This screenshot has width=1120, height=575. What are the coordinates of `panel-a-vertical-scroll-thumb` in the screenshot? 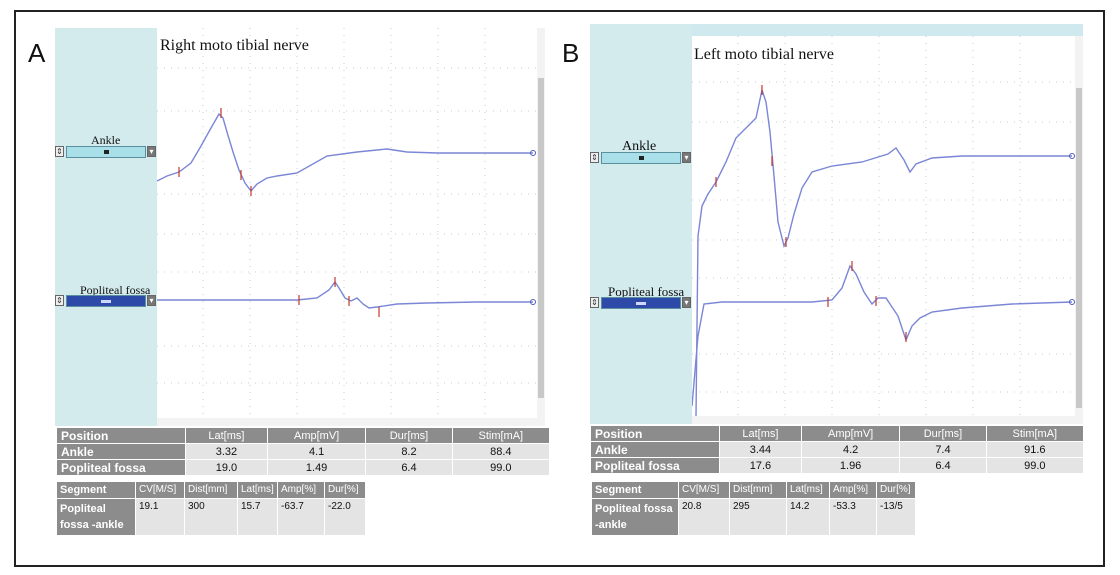 It's located at (541, 238).